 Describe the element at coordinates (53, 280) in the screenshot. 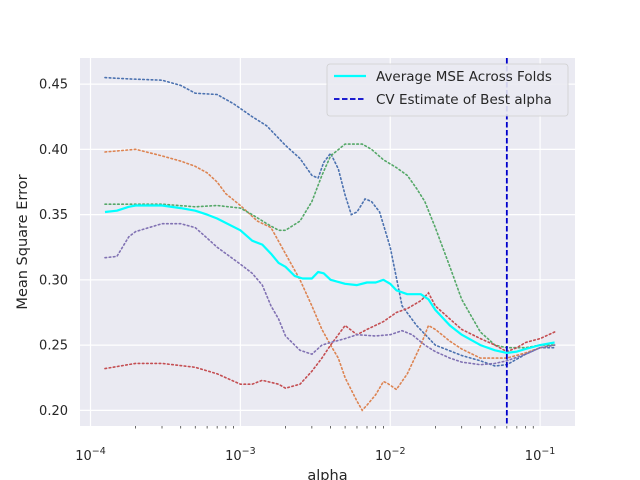

I see `y-tick-label: 0.30` at that location.